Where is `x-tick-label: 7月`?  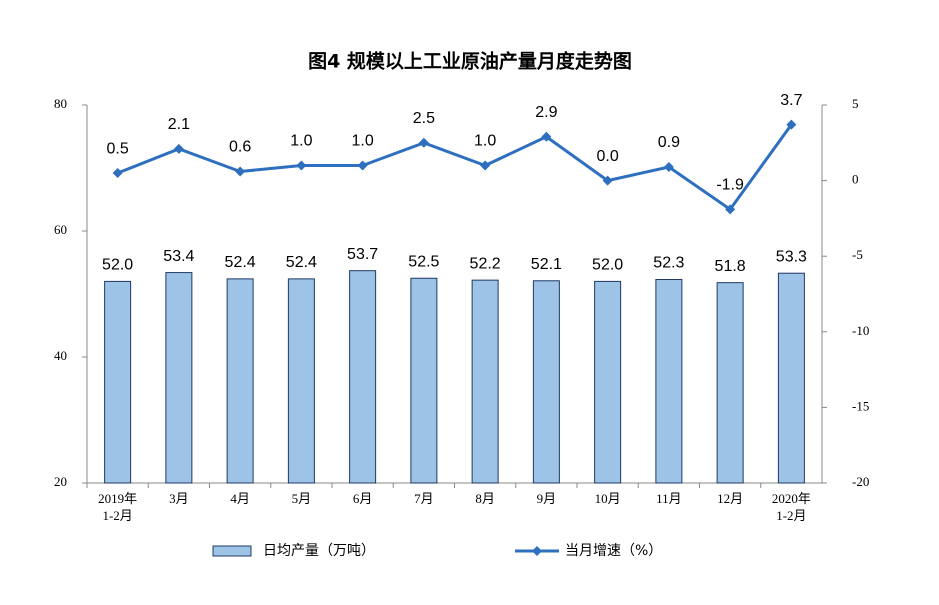 x-tick-label: 7月 is located at coordinates (424, 498).